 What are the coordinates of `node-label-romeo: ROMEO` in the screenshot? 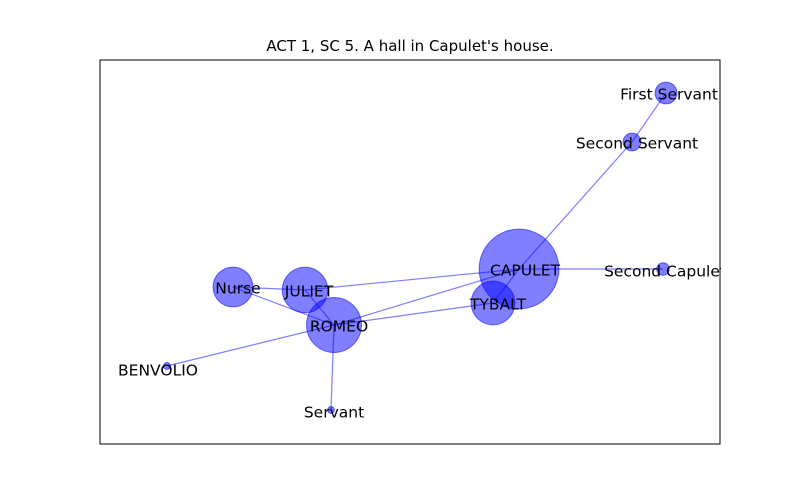 It's located at (339, 327).